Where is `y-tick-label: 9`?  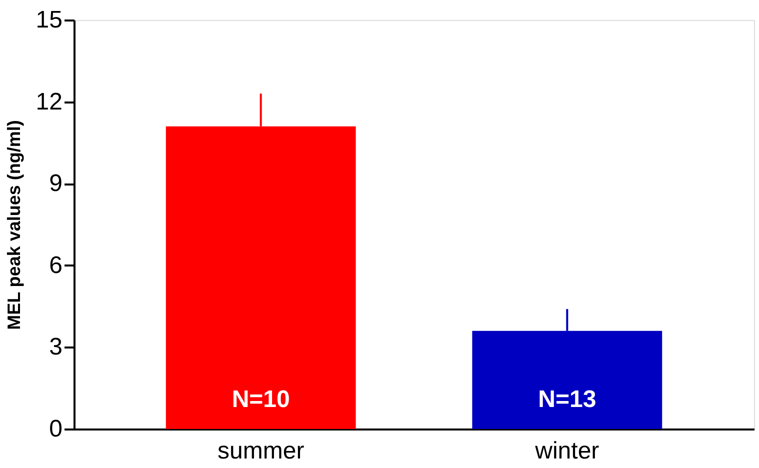
y-tick-label: 9 is located at coordinates (55, 184).